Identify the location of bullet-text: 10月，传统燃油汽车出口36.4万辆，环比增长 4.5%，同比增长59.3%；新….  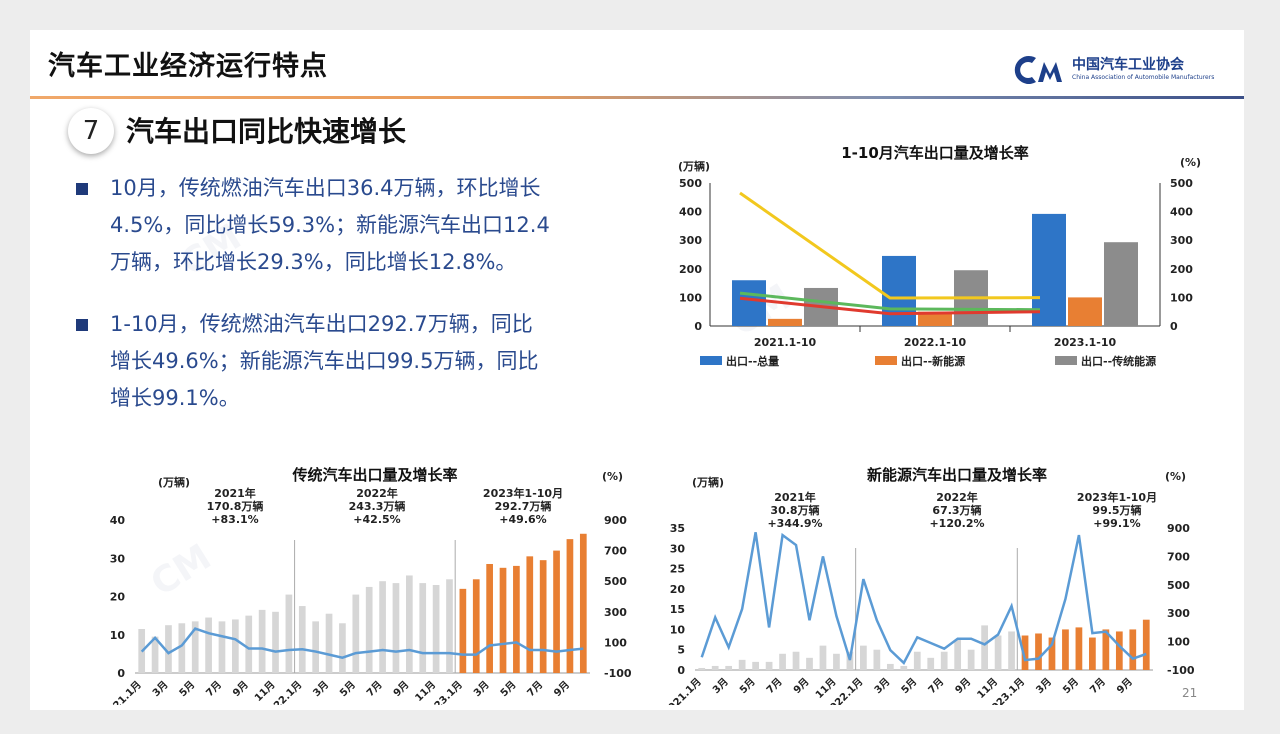
(390, 225).